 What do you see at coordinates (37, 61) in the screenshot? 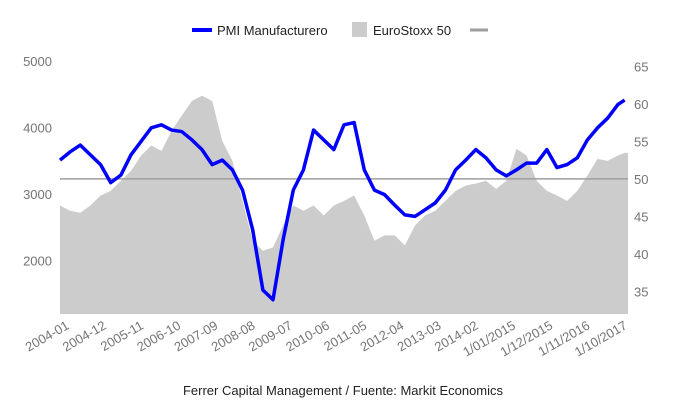
I see `left-axis-tick: 5000` at bounding box center [37, 61].